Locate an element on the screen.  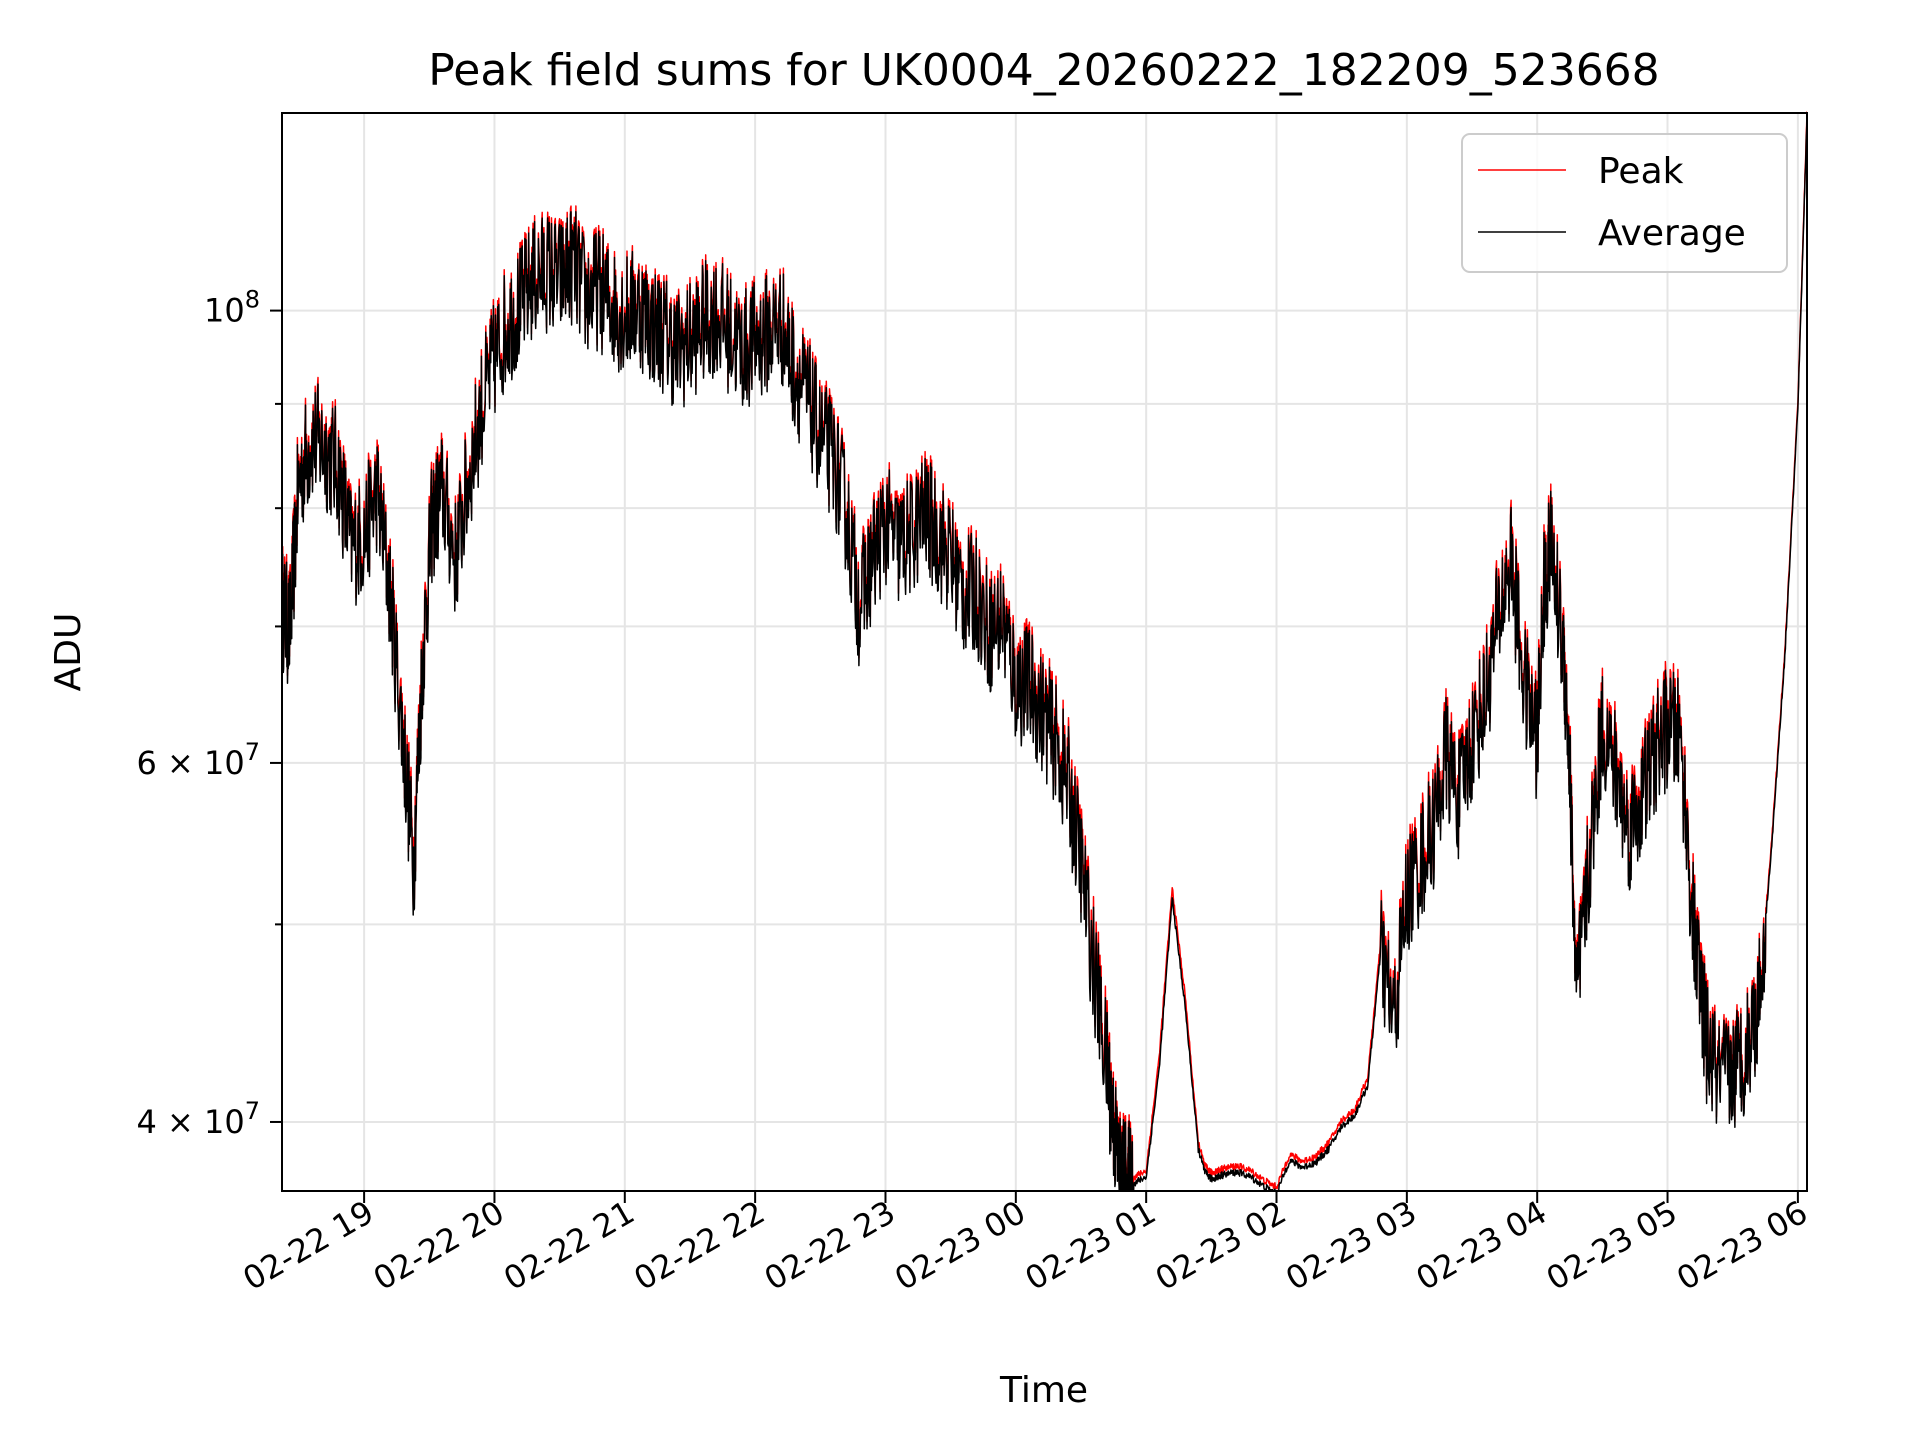
legend-label-average: Average is located at coordinates (1672, 233).